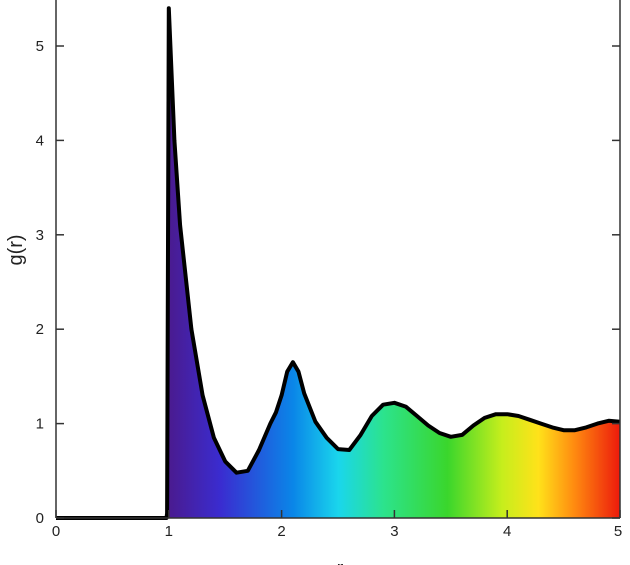 The width and height of the screenshot is (630, 565). I want to click on y-axis-label: g(r), so click(16, 249).